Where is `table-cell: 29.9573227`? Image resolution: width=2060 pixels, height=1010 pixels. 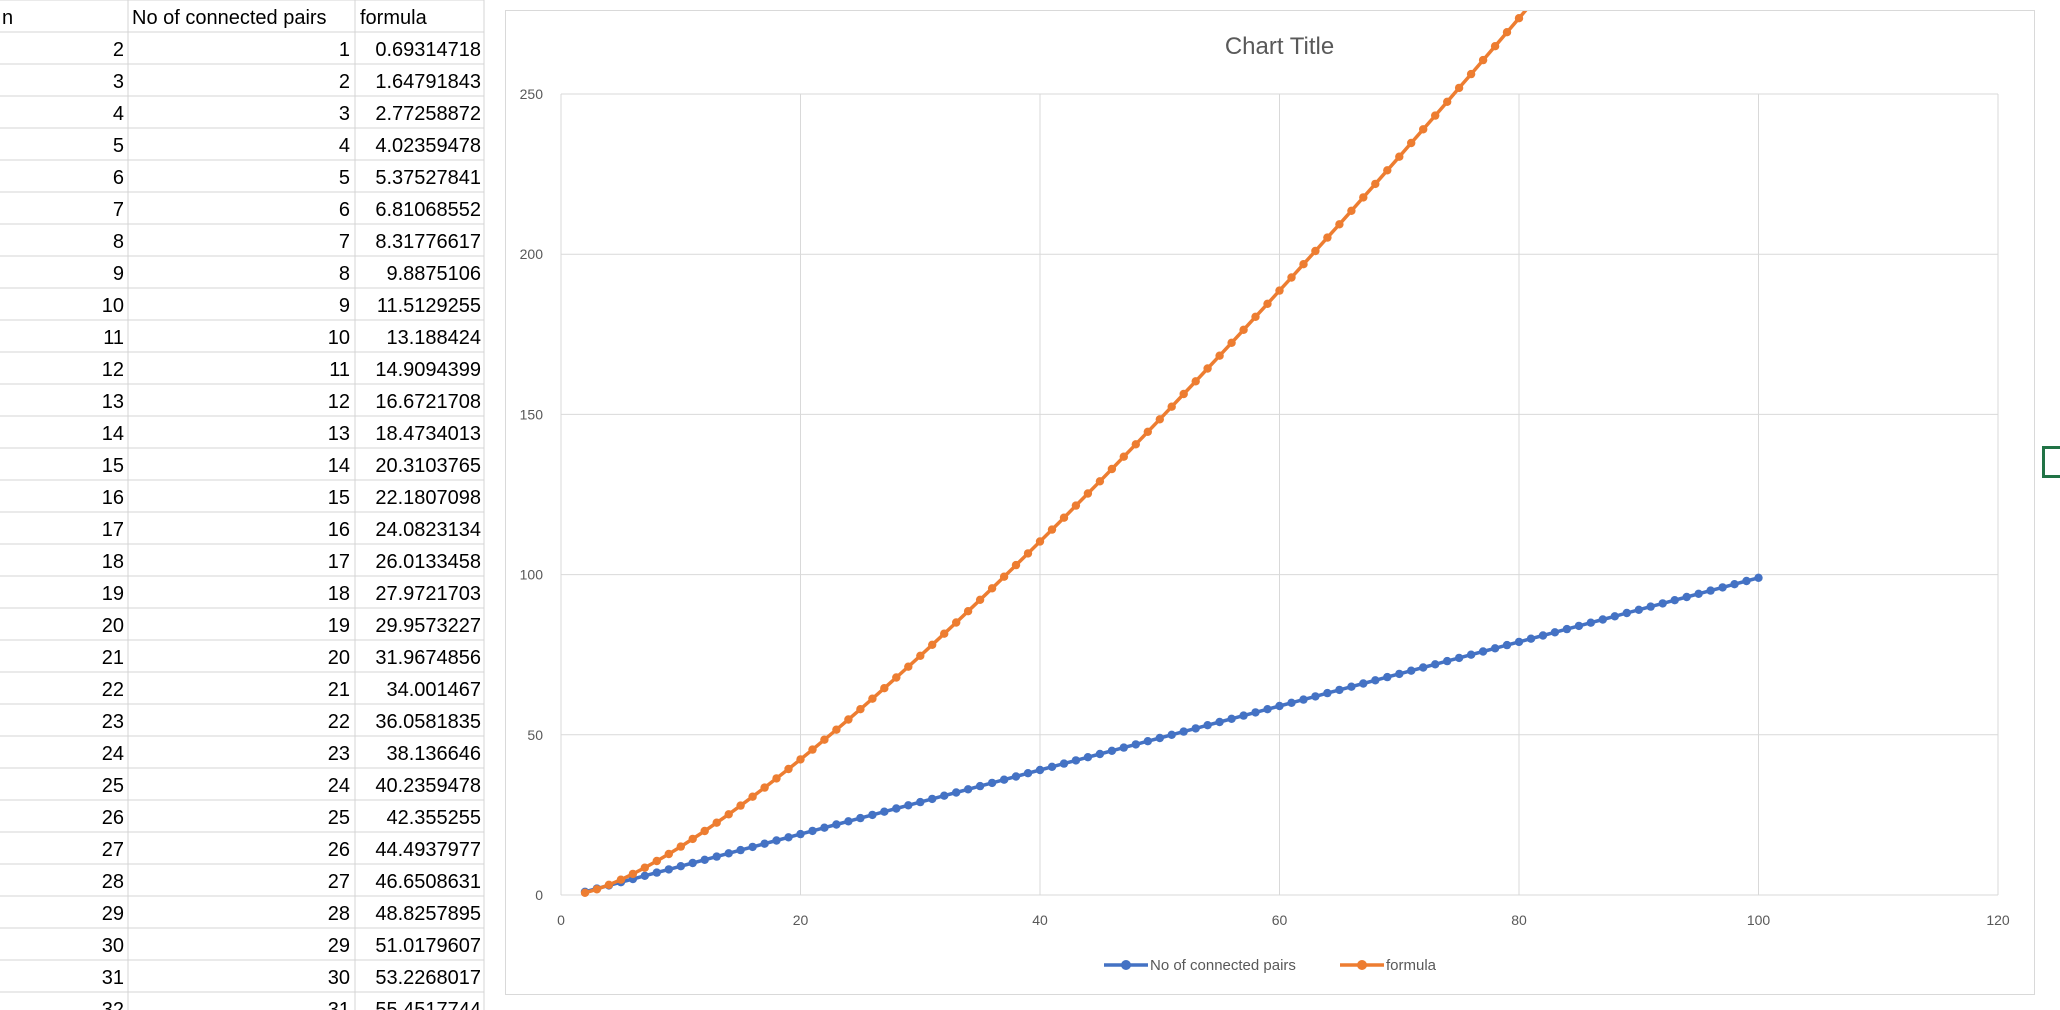 table-cell: 29.9573227 is located at coordinates (428, 626).